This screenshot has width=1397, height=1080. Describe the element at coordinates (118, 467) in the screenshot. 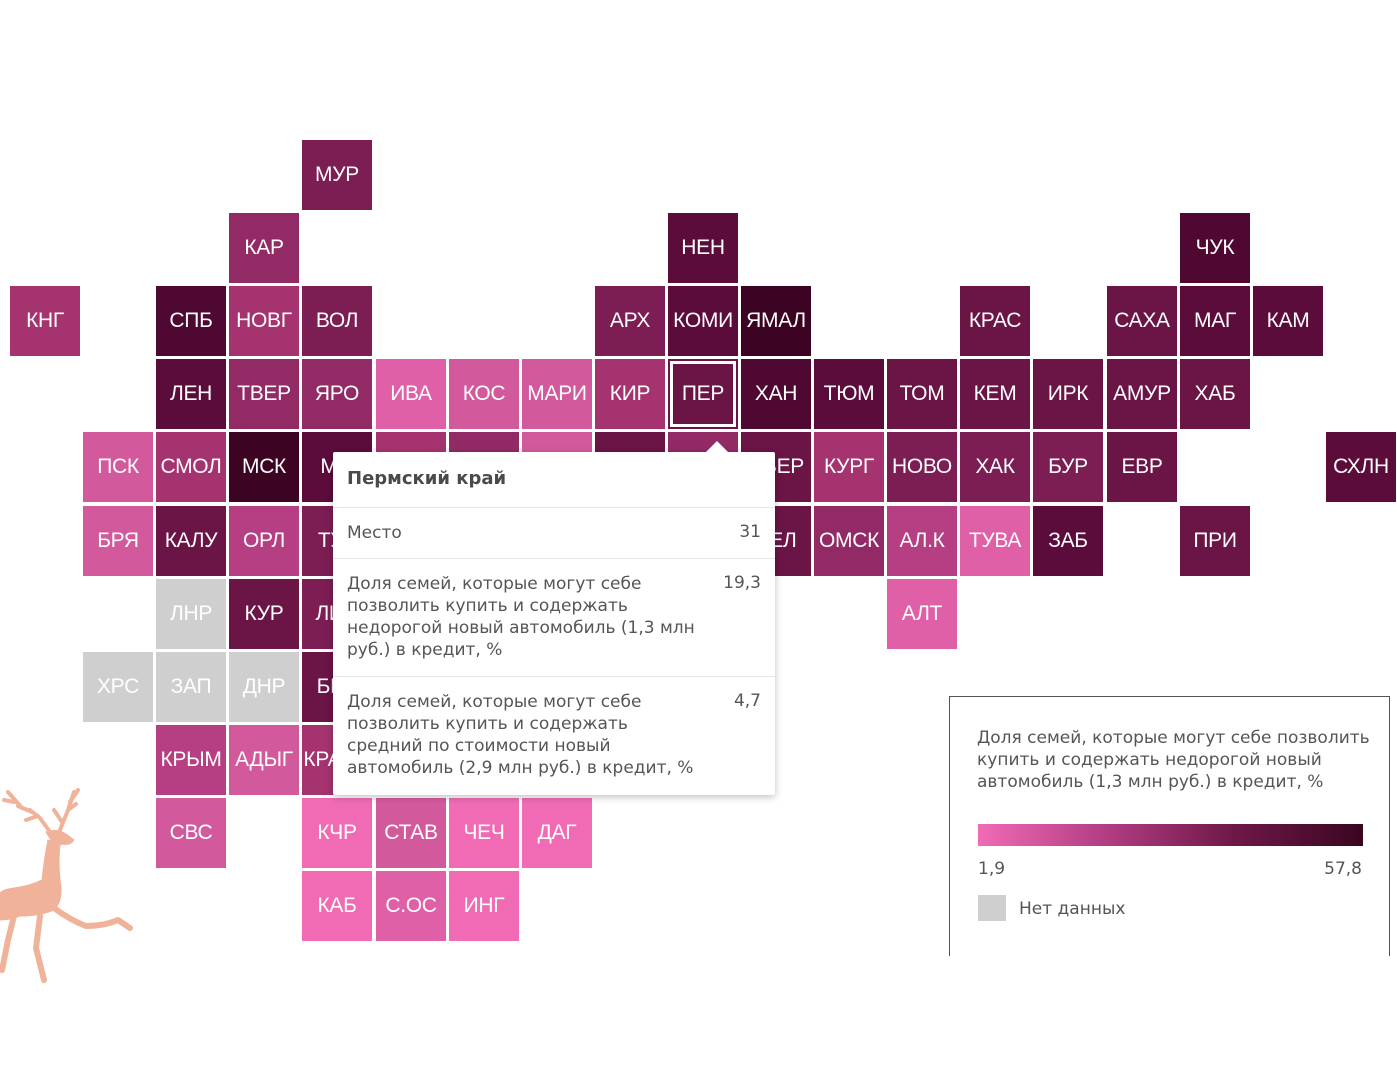

I see `region-tile: ПСК` at that location.